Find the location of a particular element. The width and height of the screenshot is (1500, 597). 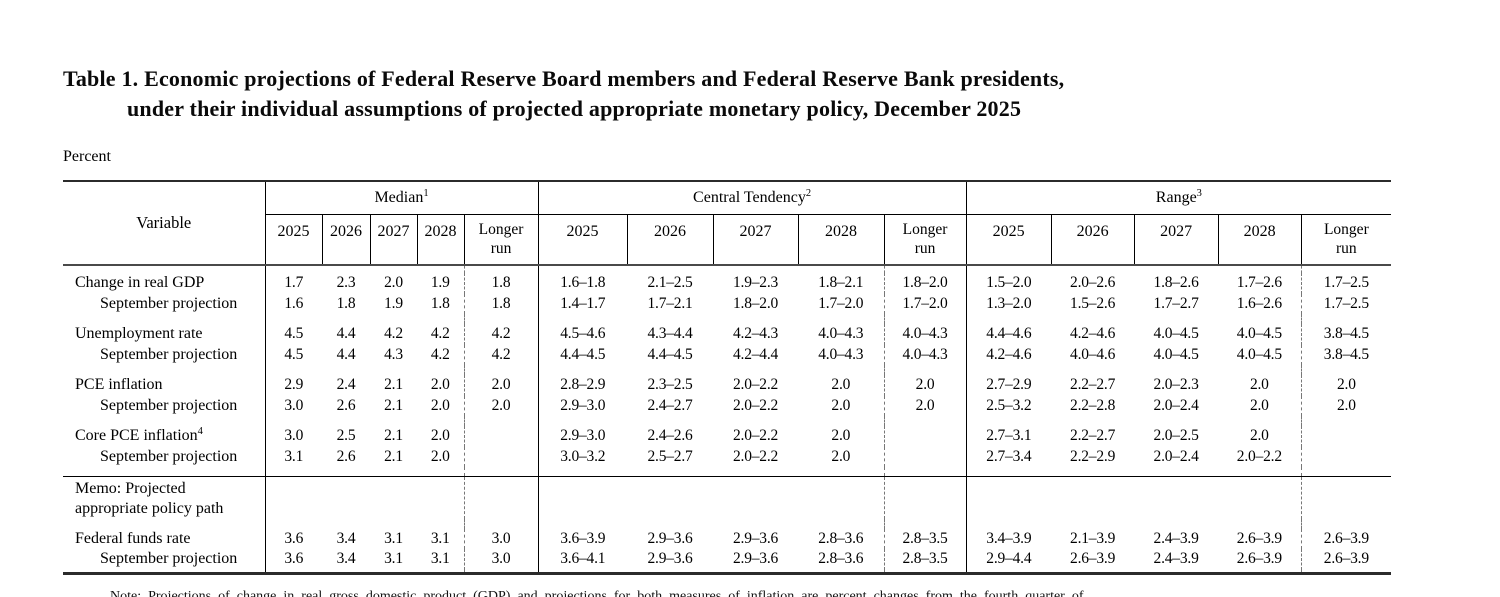

cell-range-2: 1.7–2.7 is located at coordinates (1176, 303).